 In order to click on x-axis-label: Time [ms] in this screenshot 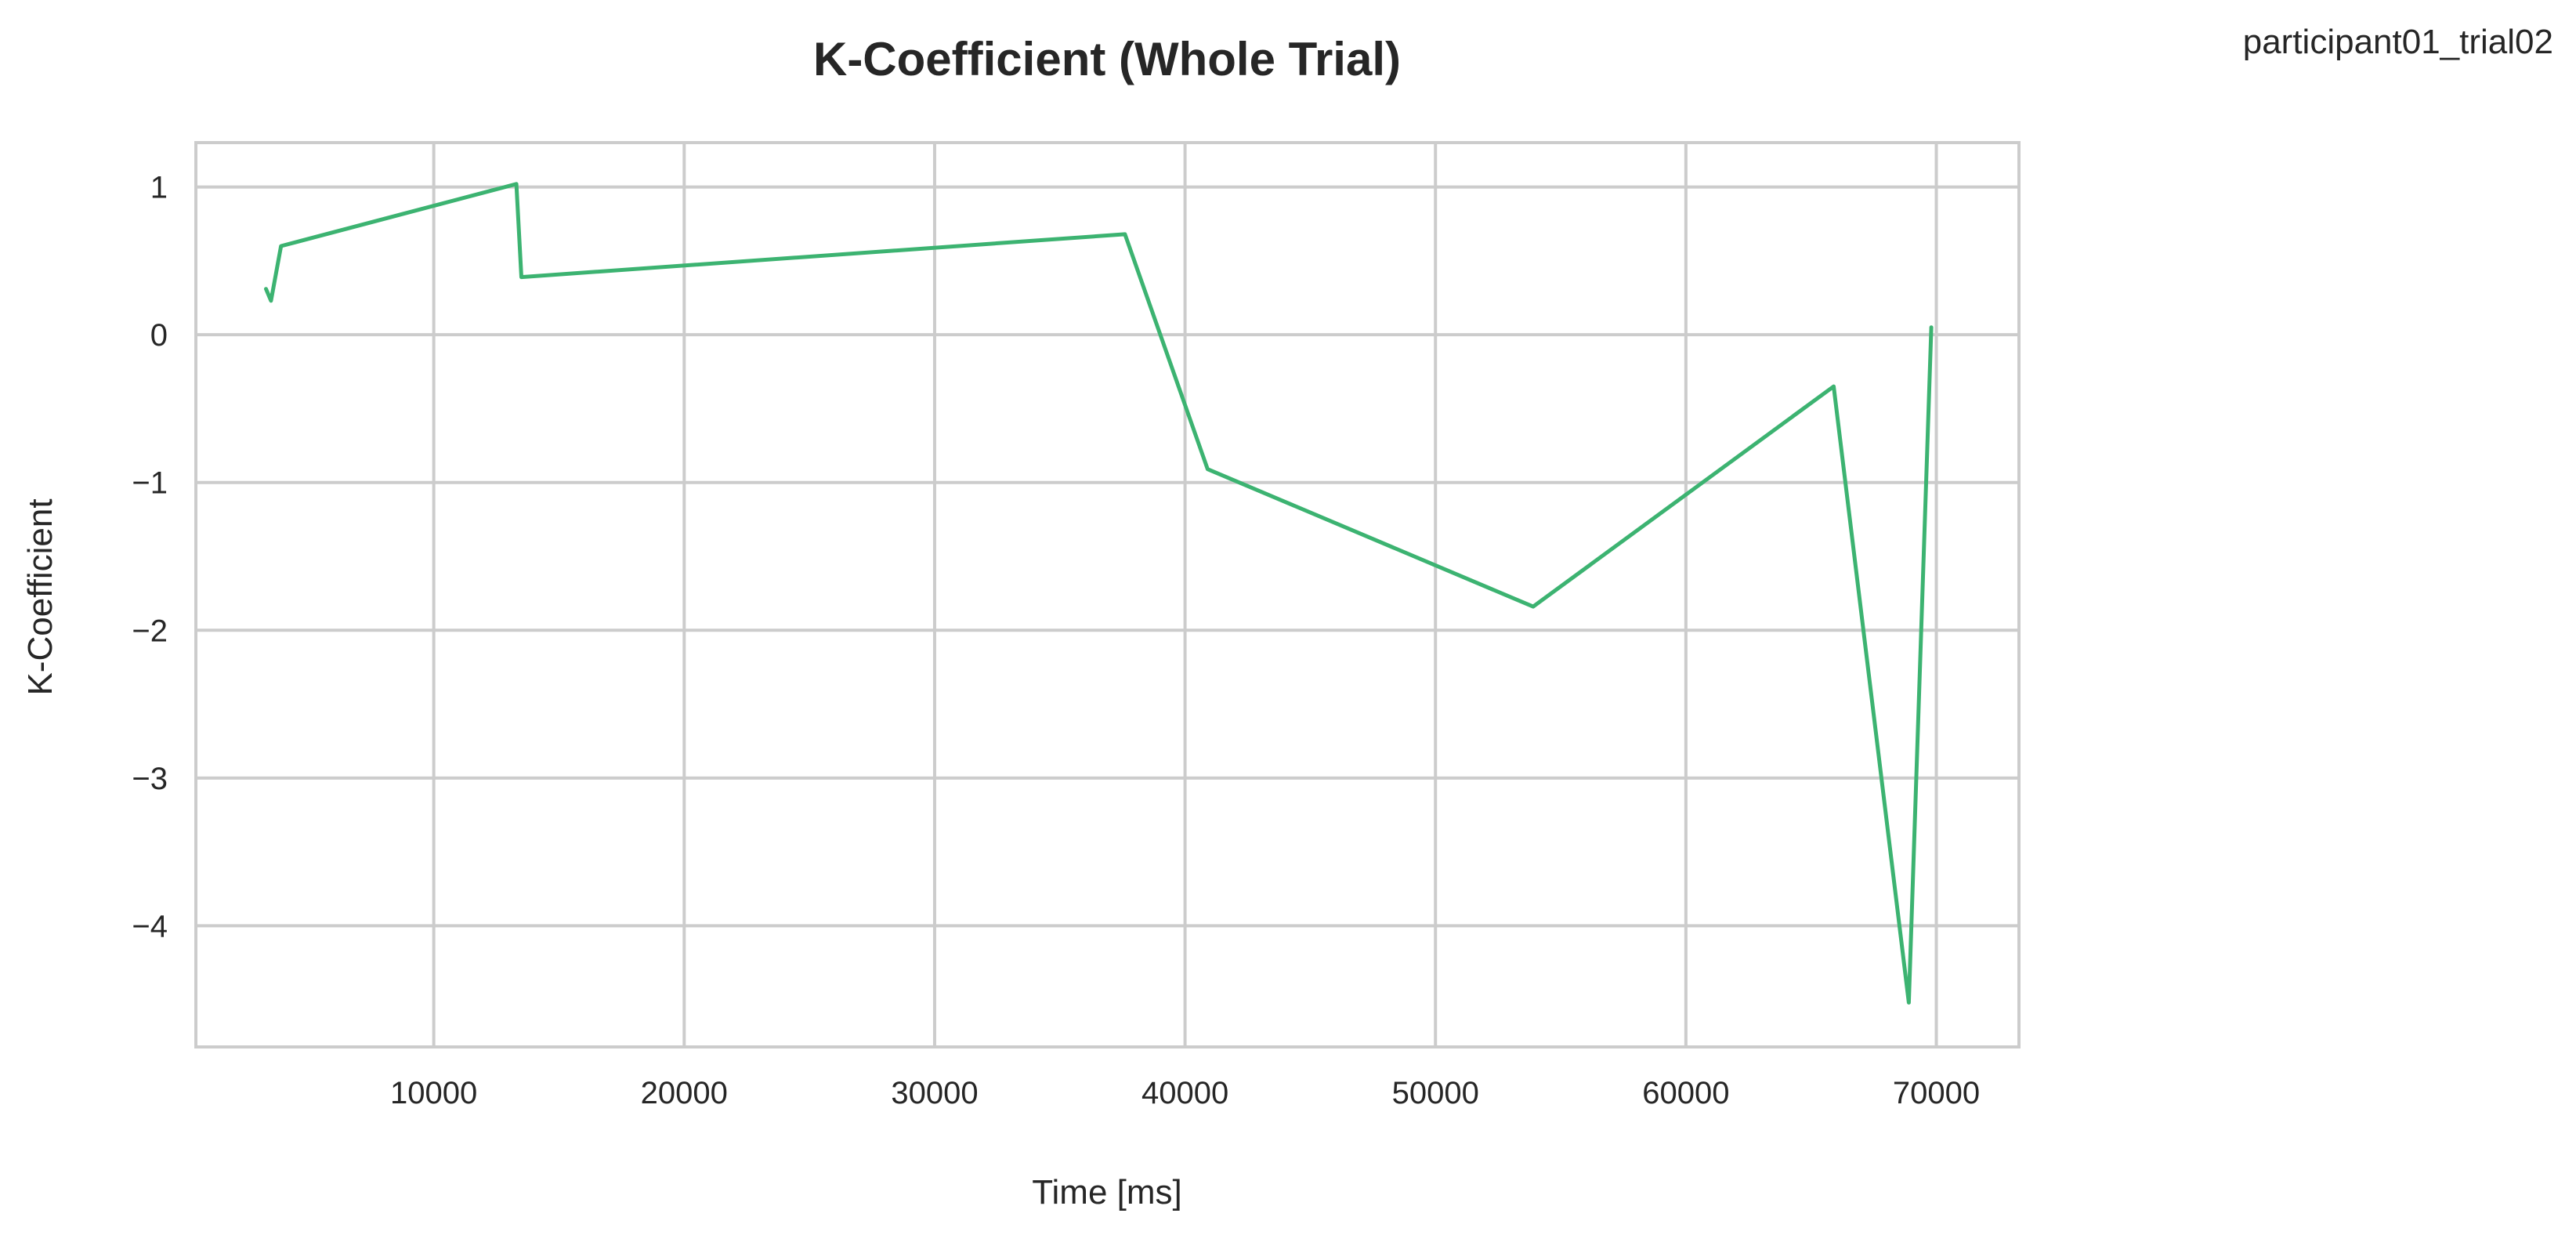, I will do `click(1106, 1192)`.